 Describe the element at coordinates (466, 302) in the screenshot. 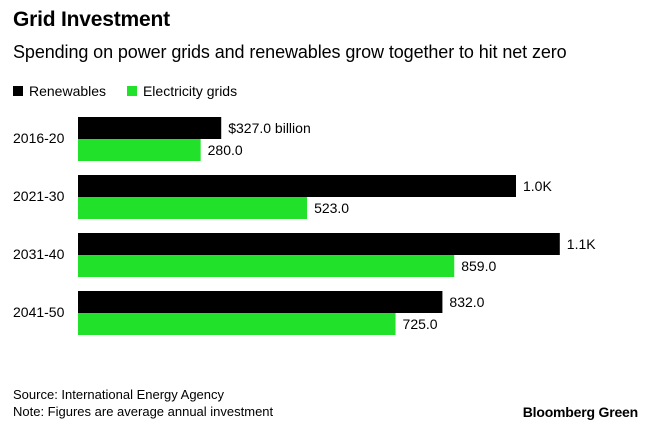

I see `data-label: 832.0` at that location.